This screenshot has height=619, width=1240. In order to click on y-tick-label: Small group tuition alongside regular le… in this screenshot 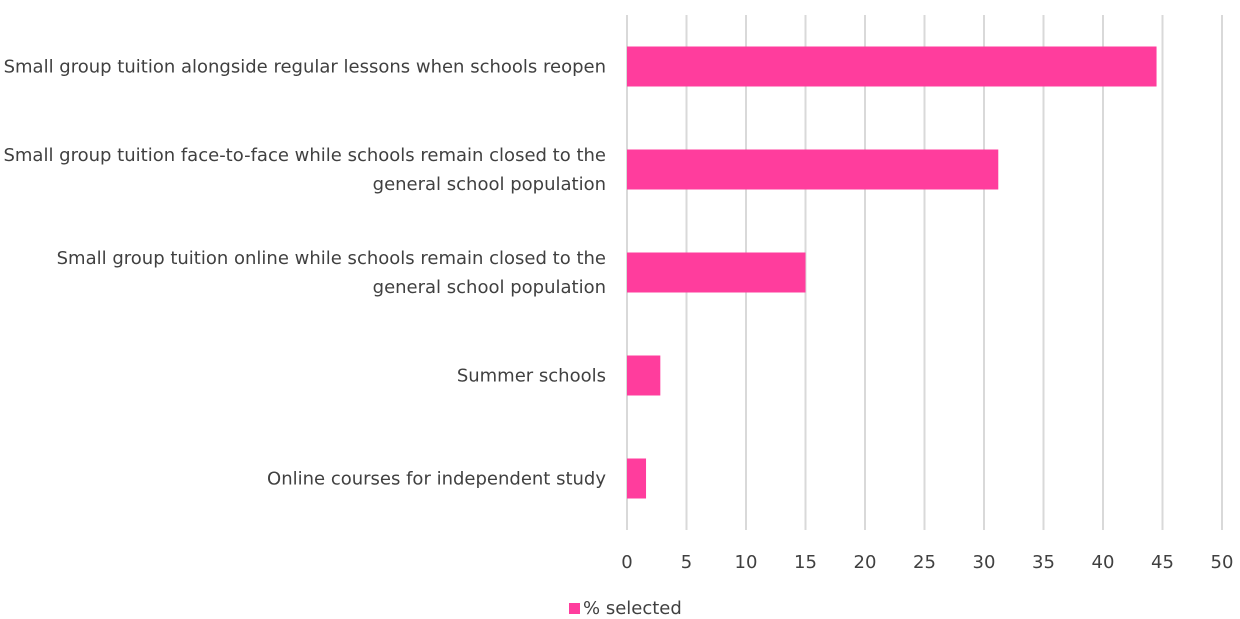, I will do `click(304, 66)`.